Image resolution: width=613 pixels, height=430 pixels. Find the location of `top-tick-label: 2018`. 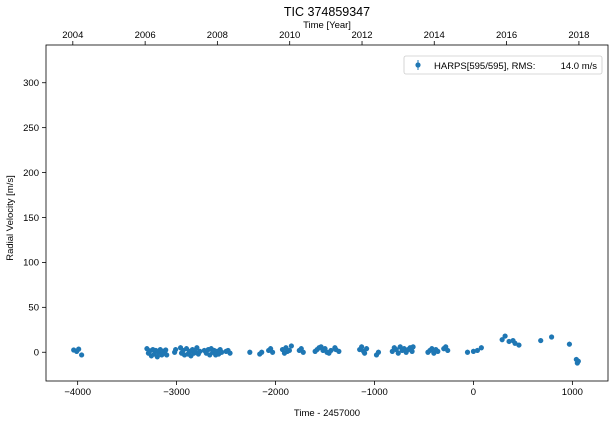

top-tick-label: 2018 is located at coordinates (578, 35).